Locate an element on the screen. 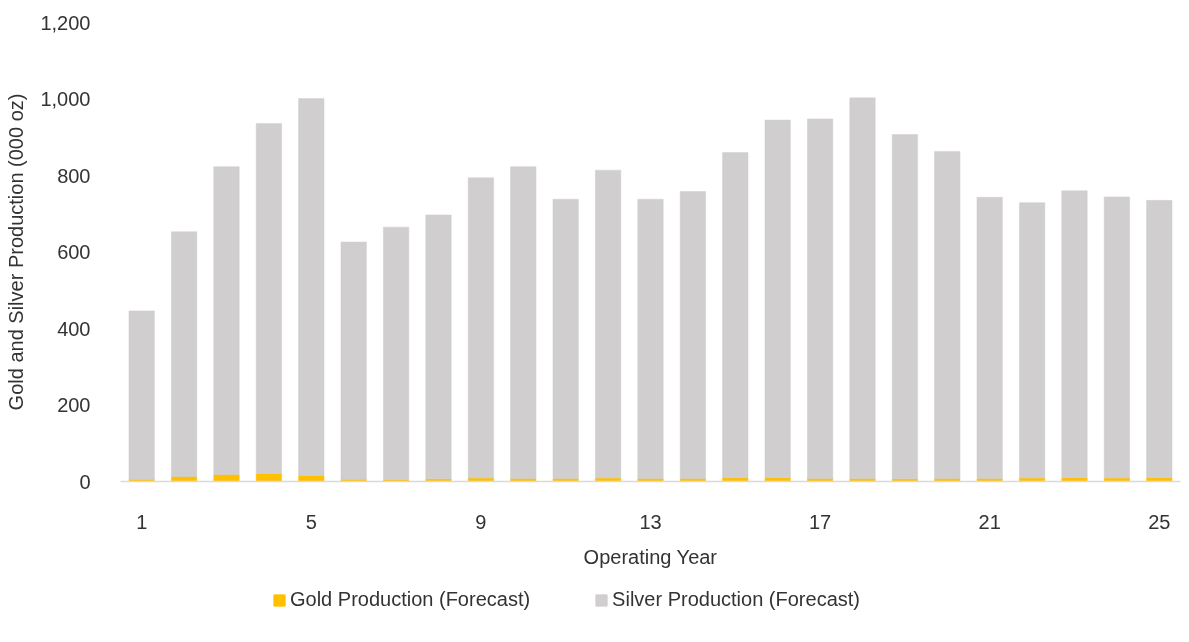 The height and width of the screenshot is (642, 1189). x-tick-label: 17 is located at coordinates (820, 521).